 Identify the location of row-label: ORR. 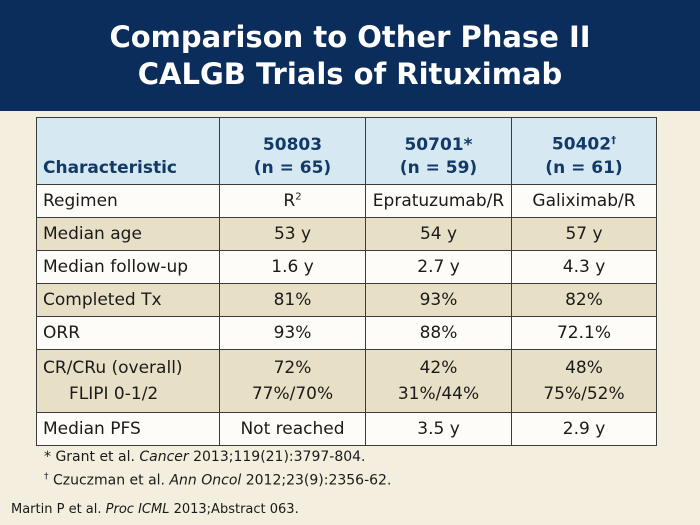
(128, 333).